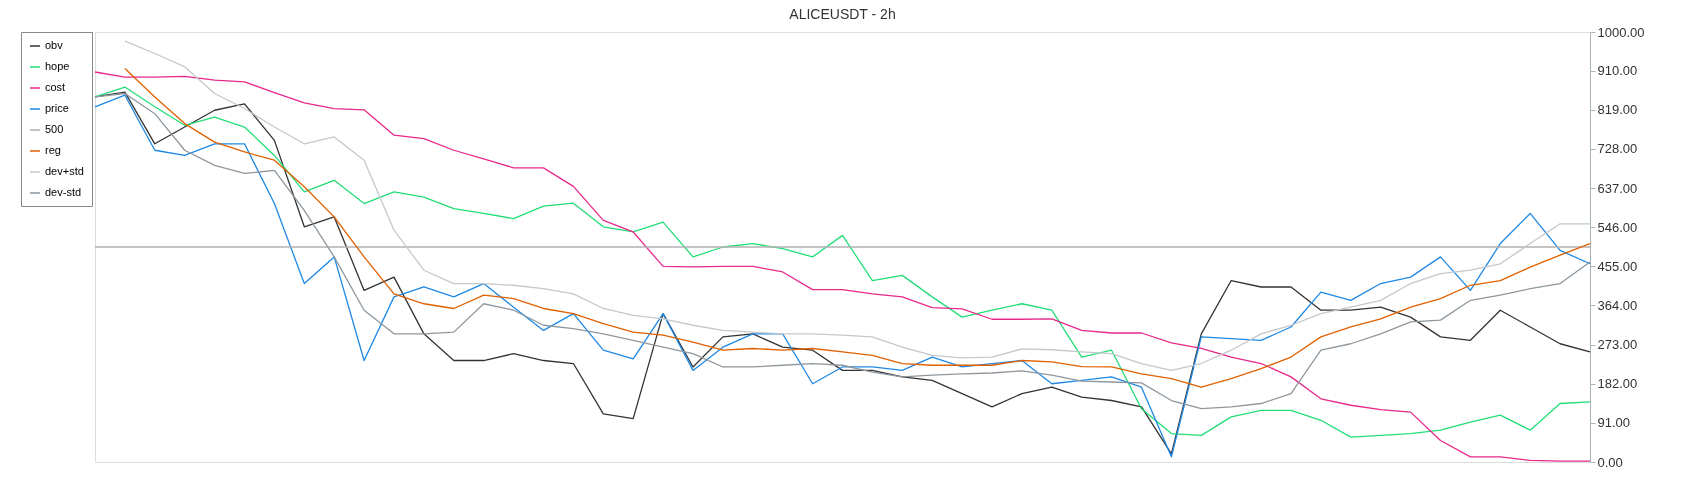 Image resolution: width=1700 pixels, height=500 pixels. What do you see at coordinates (57, 66) in the screenshot?
I see `legend-label: hope` at bounding box center [57, 66].